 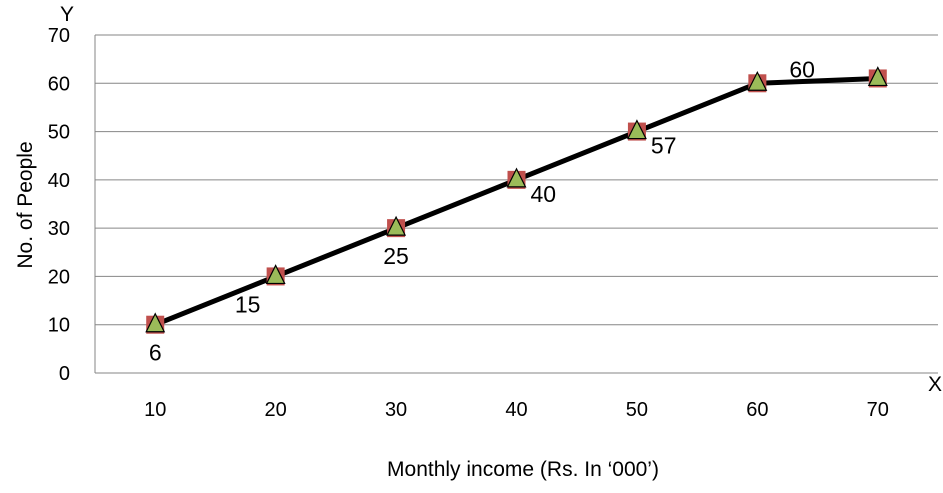 What do you see at coordinates (802, 69) in the screenshot?
I see `data-label: 60` at bounding box center [802, 69].